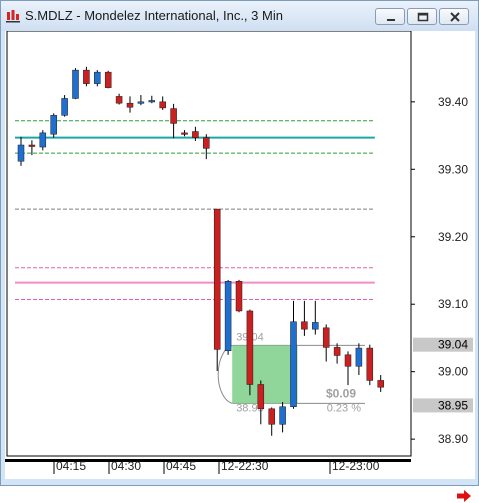 Image resolution: width=479 pixels, height=503 pixels. I want to click on maximize-icon, so click(423, 17).